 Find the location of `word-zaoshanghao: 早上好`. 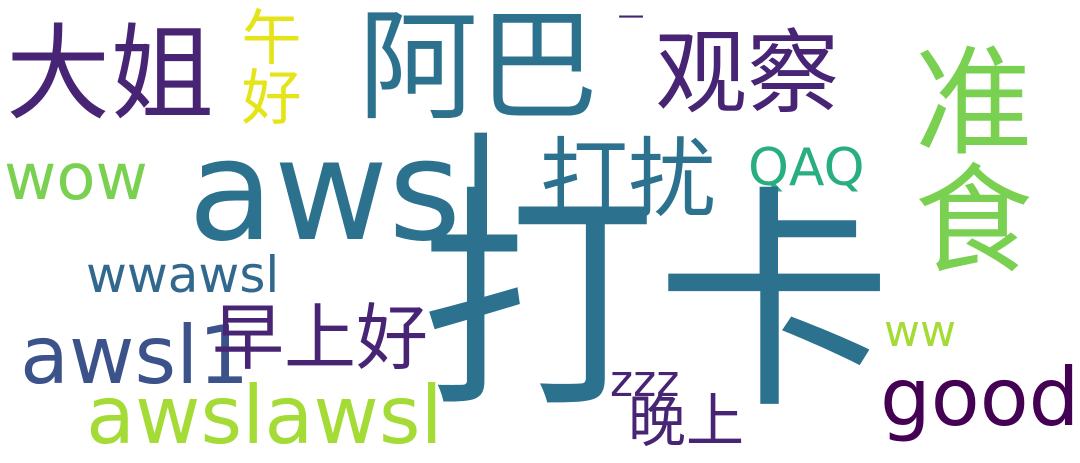

word-zaoshanghao: 早上好 is located at coordinates (320, 338).